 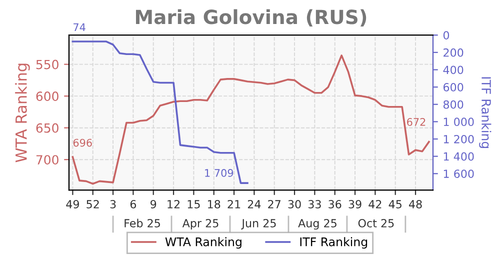 I want to click on x-tick-label: 33, so click(x=314, y=204).